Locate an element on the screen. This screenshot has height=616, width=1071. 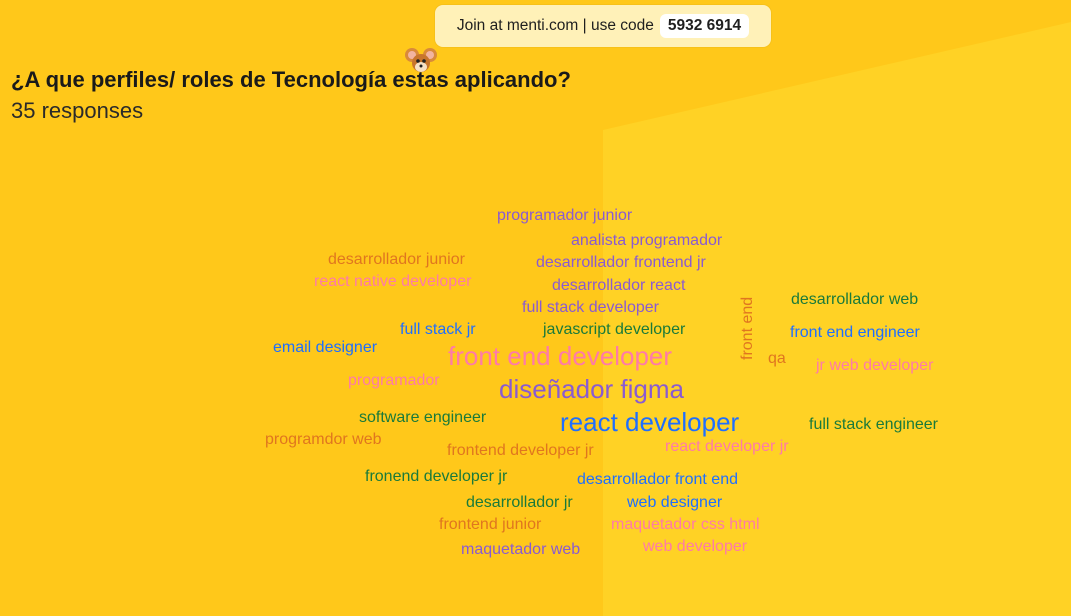
word-cloud-item: front end is located at coordinates (747, 328).